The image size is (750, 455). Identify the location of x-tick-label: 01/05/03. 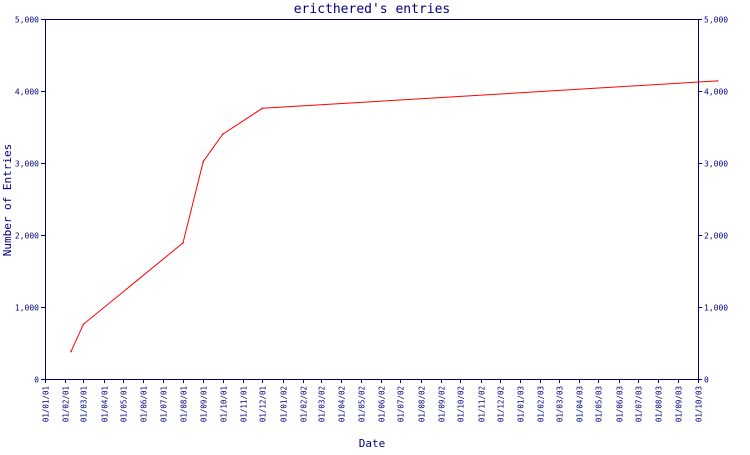
(599, 404).